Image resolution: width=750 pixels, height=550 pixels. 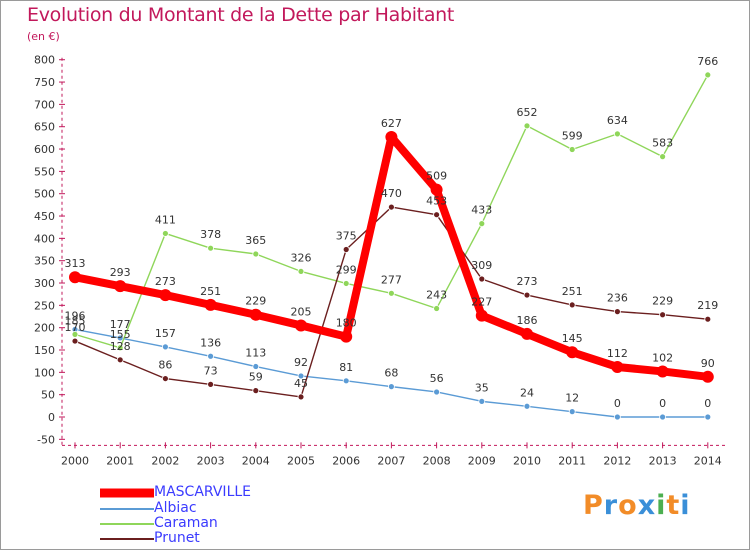 I want to click on data-label-mascarville: 205, so click(x=301, y=311).